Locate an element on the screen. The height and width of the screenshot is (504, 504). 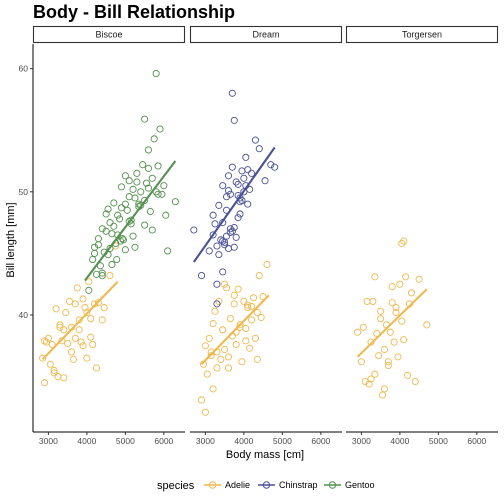
y-axis-title: Bill length [mm] is located at coordinates (11, 239).